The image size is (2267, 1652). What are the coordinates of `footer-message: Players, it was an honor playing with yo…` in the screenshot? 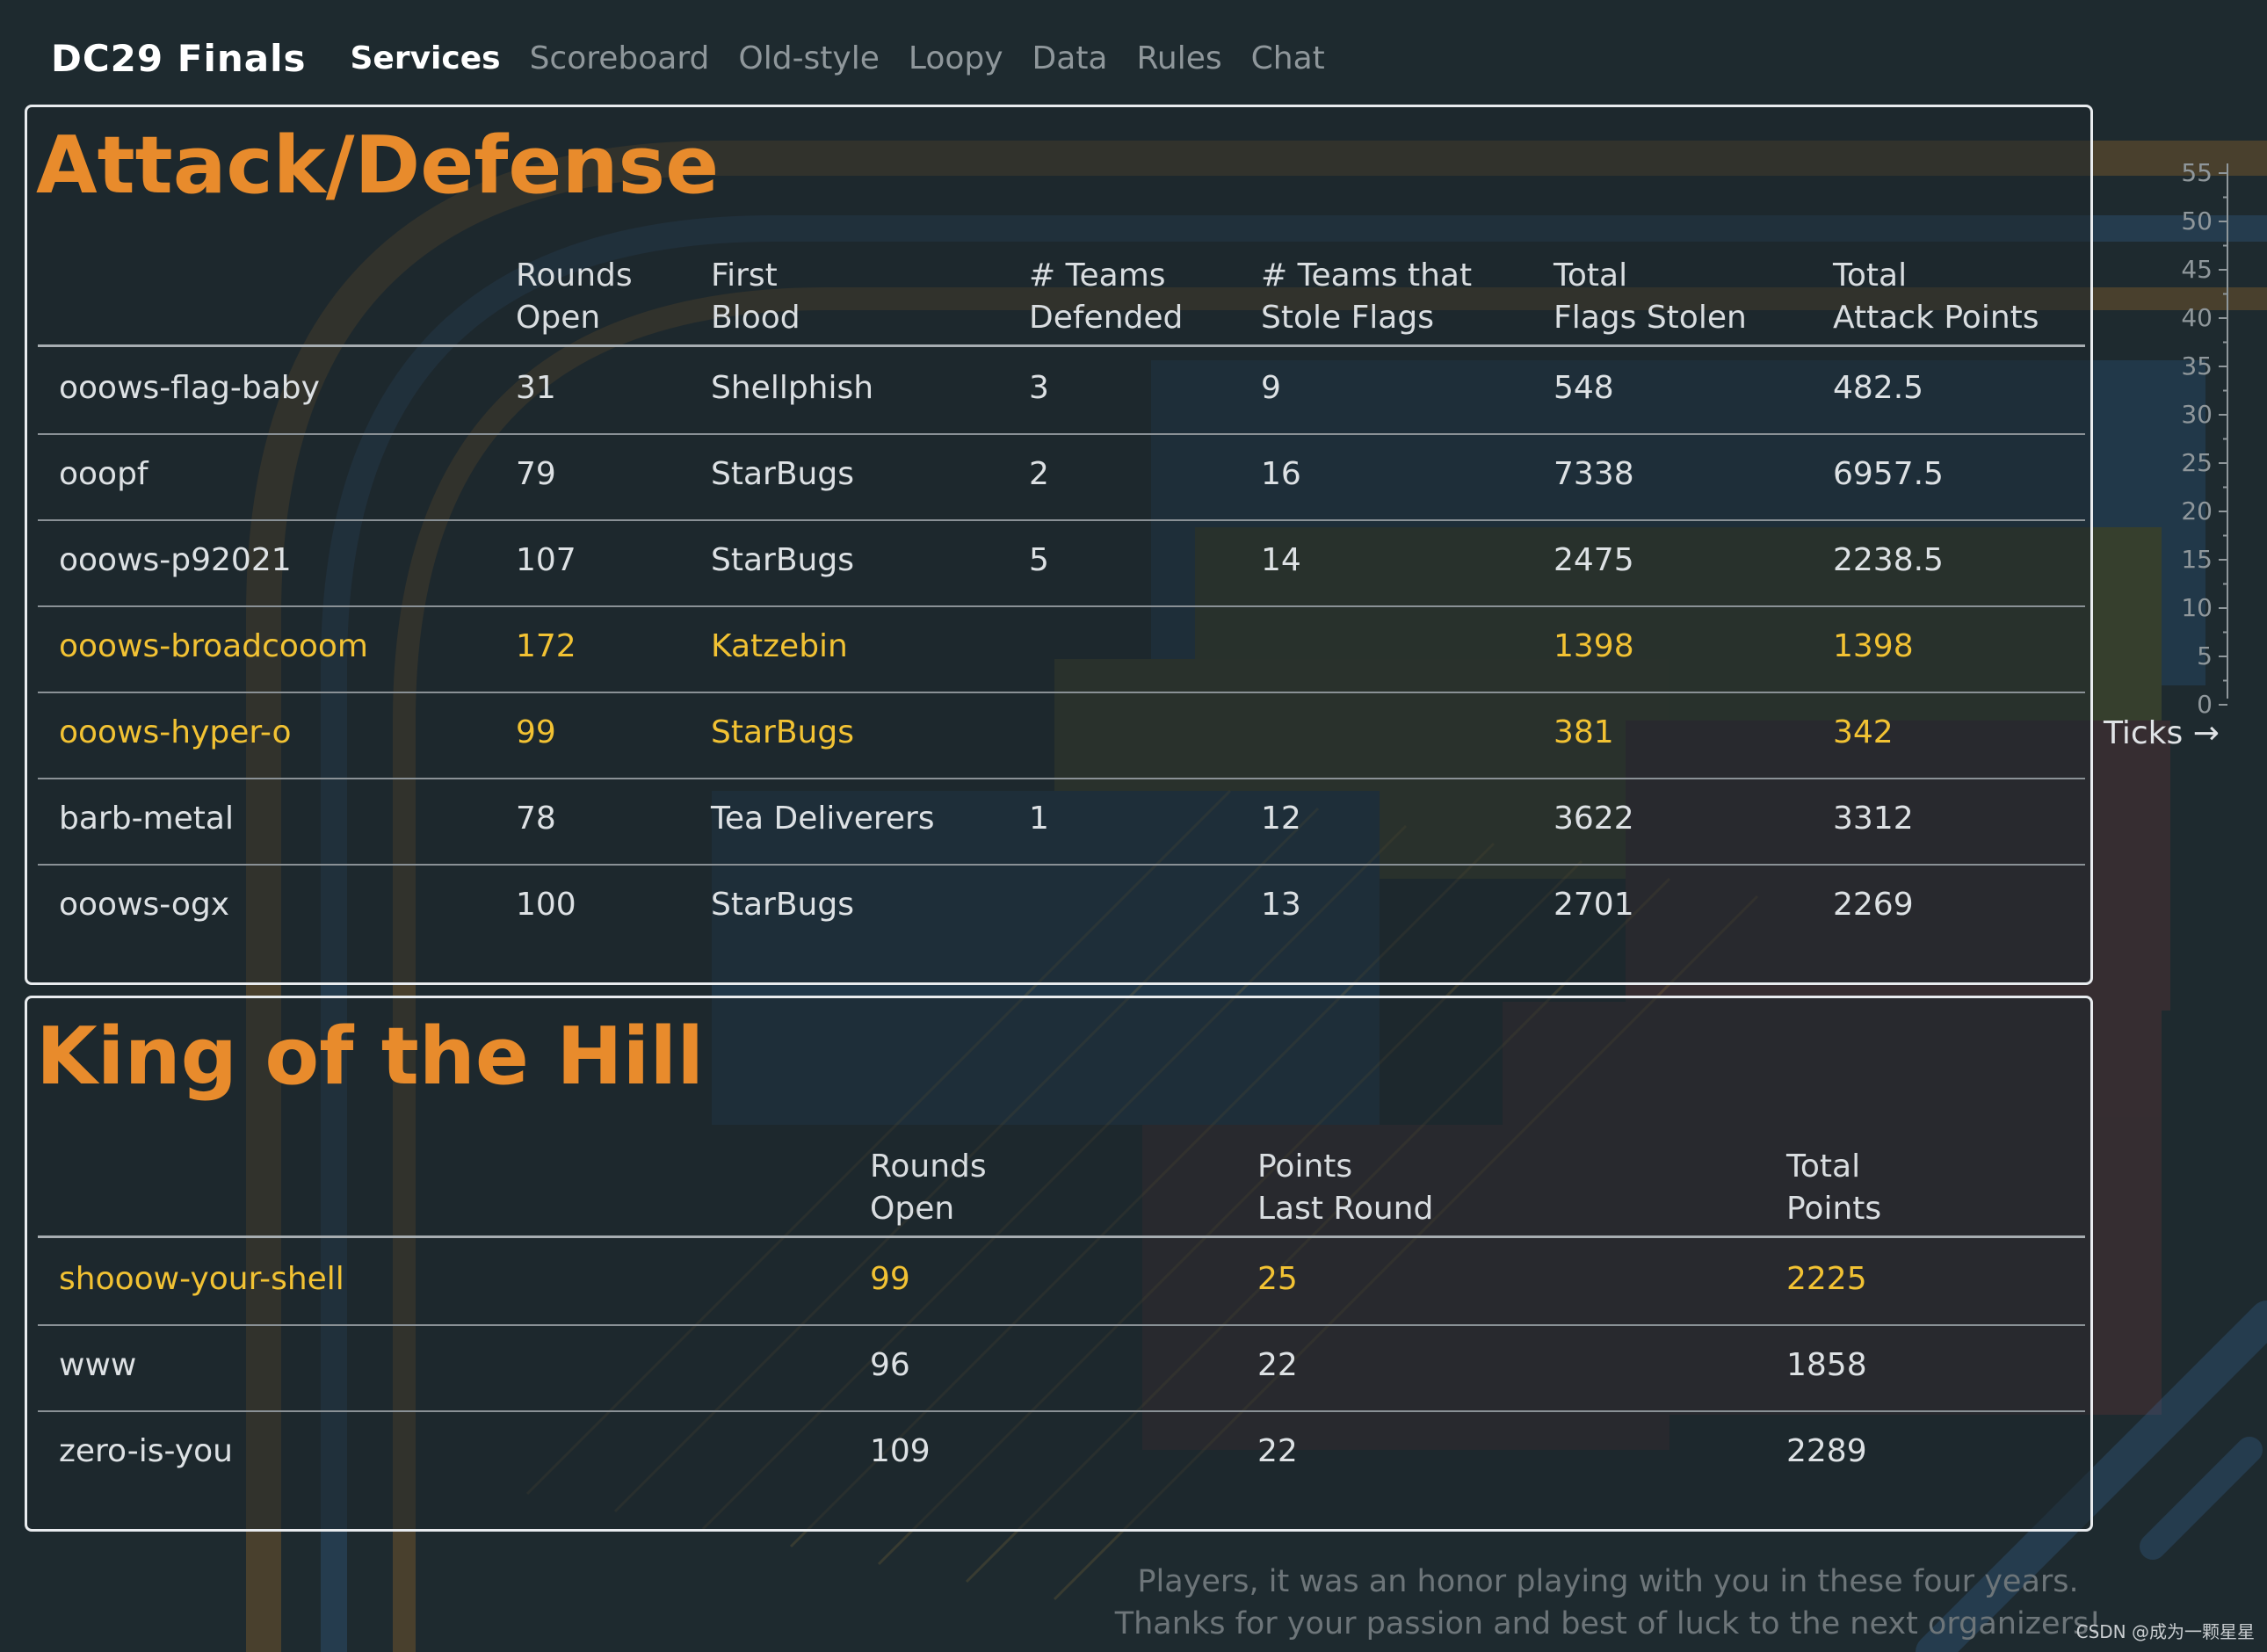 It's located at (1608, 1603).